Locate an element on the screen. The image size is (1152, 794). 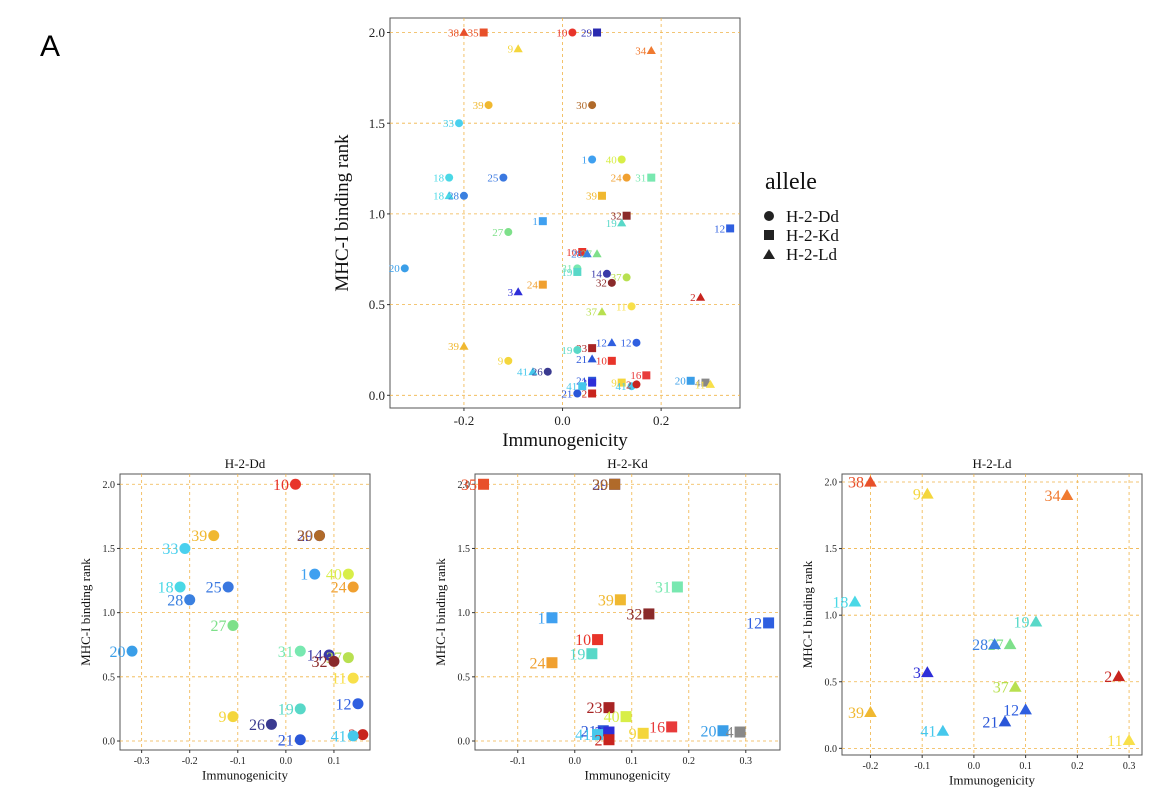
legend-circle-marker is located at coordinates (769, 216).